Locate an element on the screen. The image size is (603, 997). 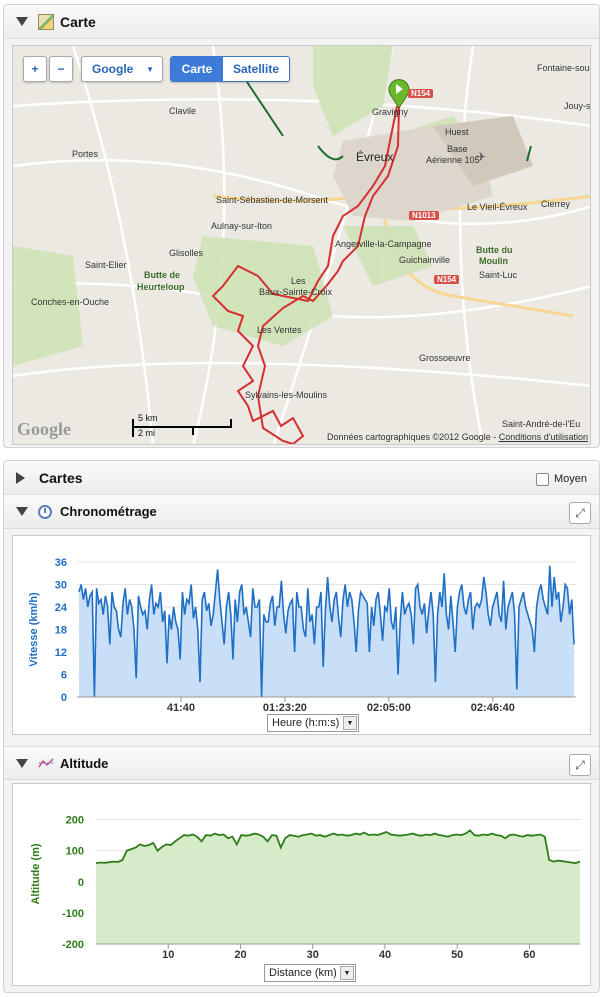
copyright-text: Données cartographiques ©2012 Google - is located at coordinates (412, 437).